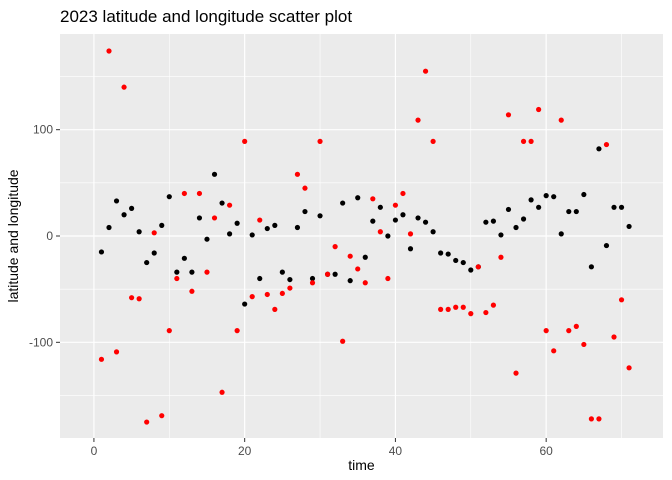 The image size is (672, 480). What do you see at coordinates (41, 342) in the screenshot?
I see `y-tick-label: -100` at bounding box center [41, 342].